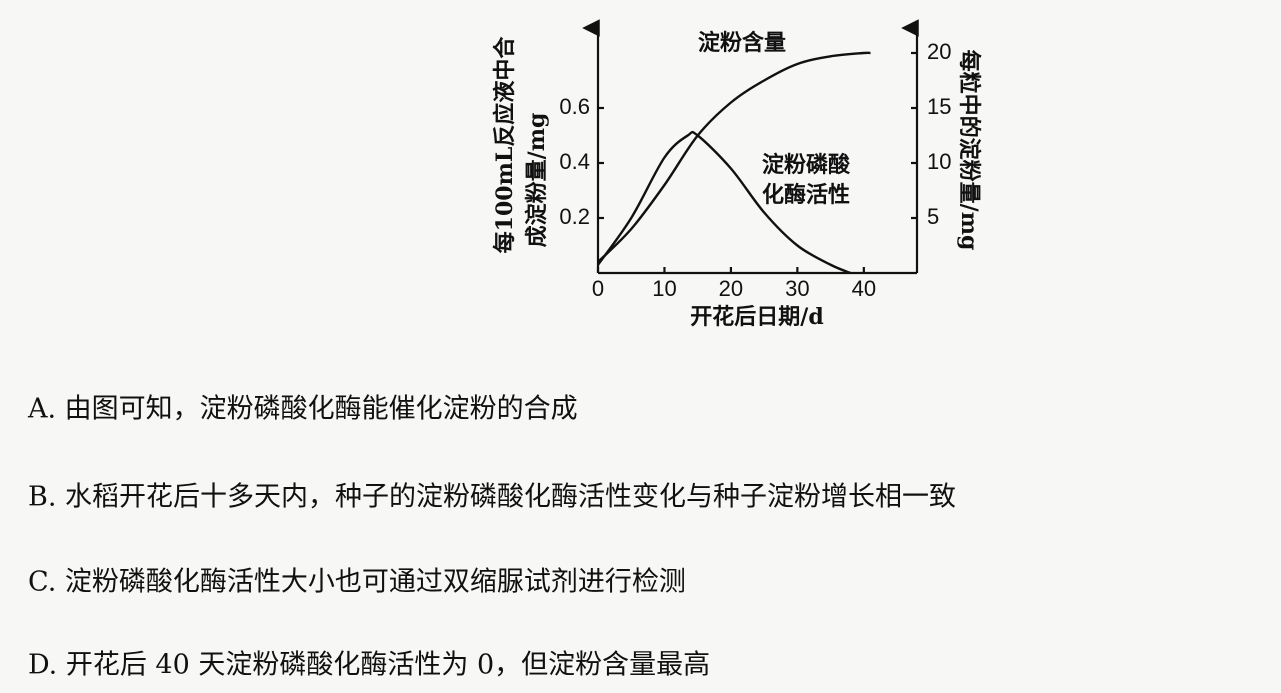 The image size is (1281, 693). Describe the element at coordinates (302, 409) in the screenshot. I see `option: A. 由图可知，淀粉磷酸化酶能催化淀粉的合成` at that location.